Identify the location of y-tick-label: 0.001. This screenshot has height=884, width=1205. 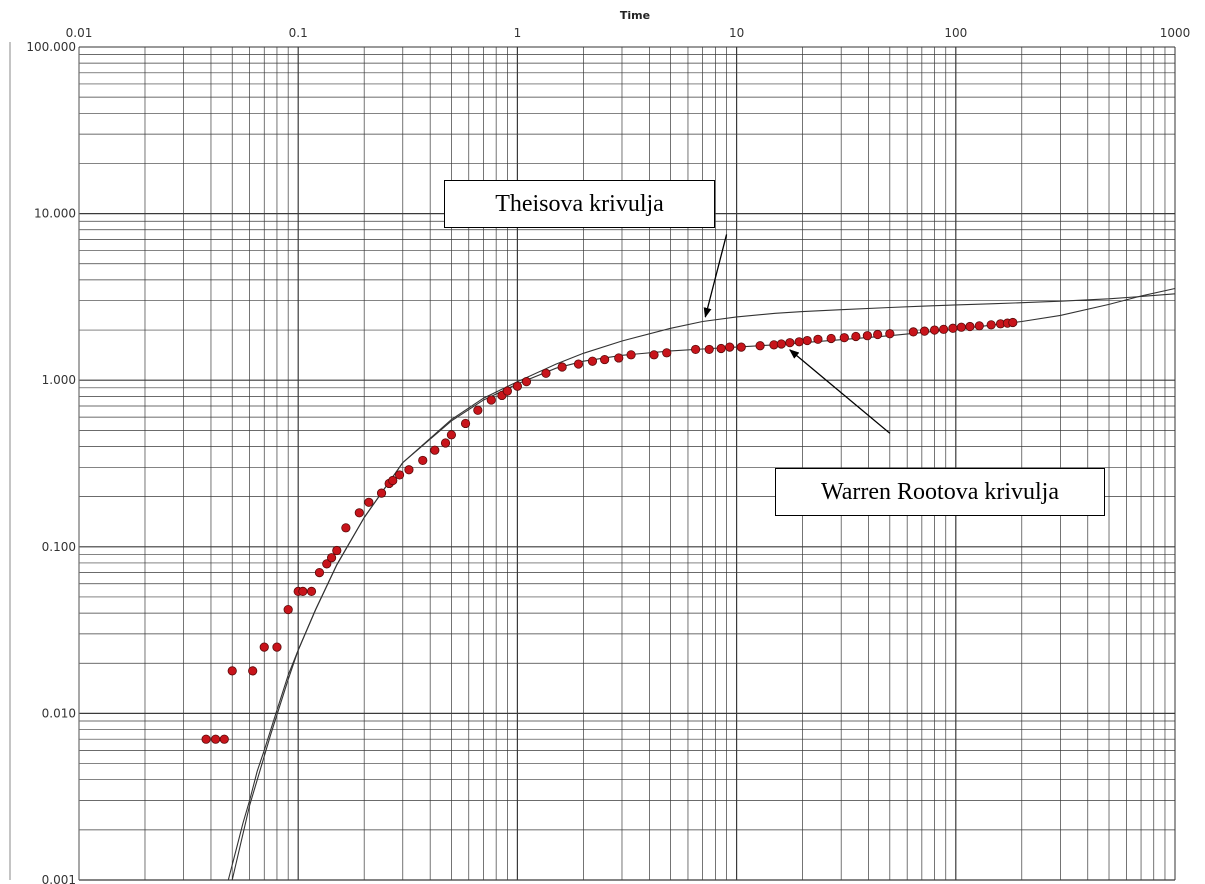
(59, 878).